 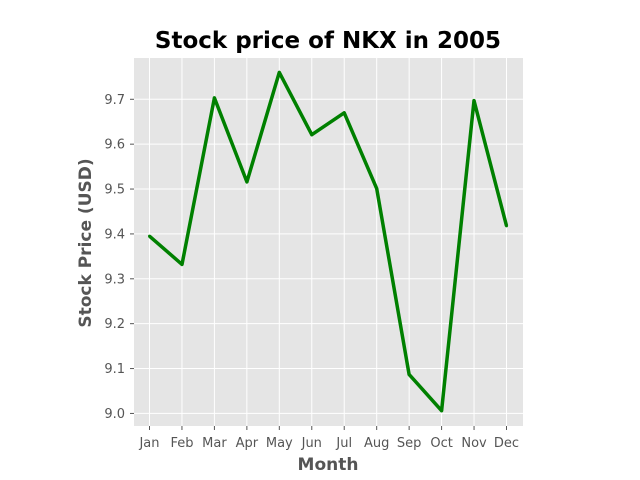 I want to click on x-tick-label: Apr, so click(x=247, y=443).